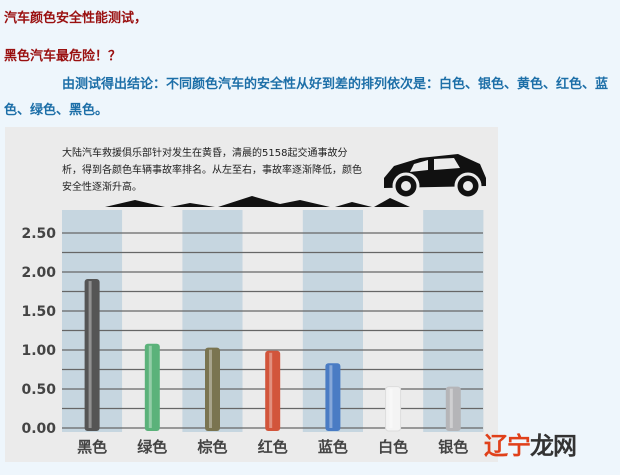 This screenshot has height=475, width=620. What do you see at coordinates (257, 201) in the screenshot?
I see `mountains-decoration` at bounding box center [257, 201].